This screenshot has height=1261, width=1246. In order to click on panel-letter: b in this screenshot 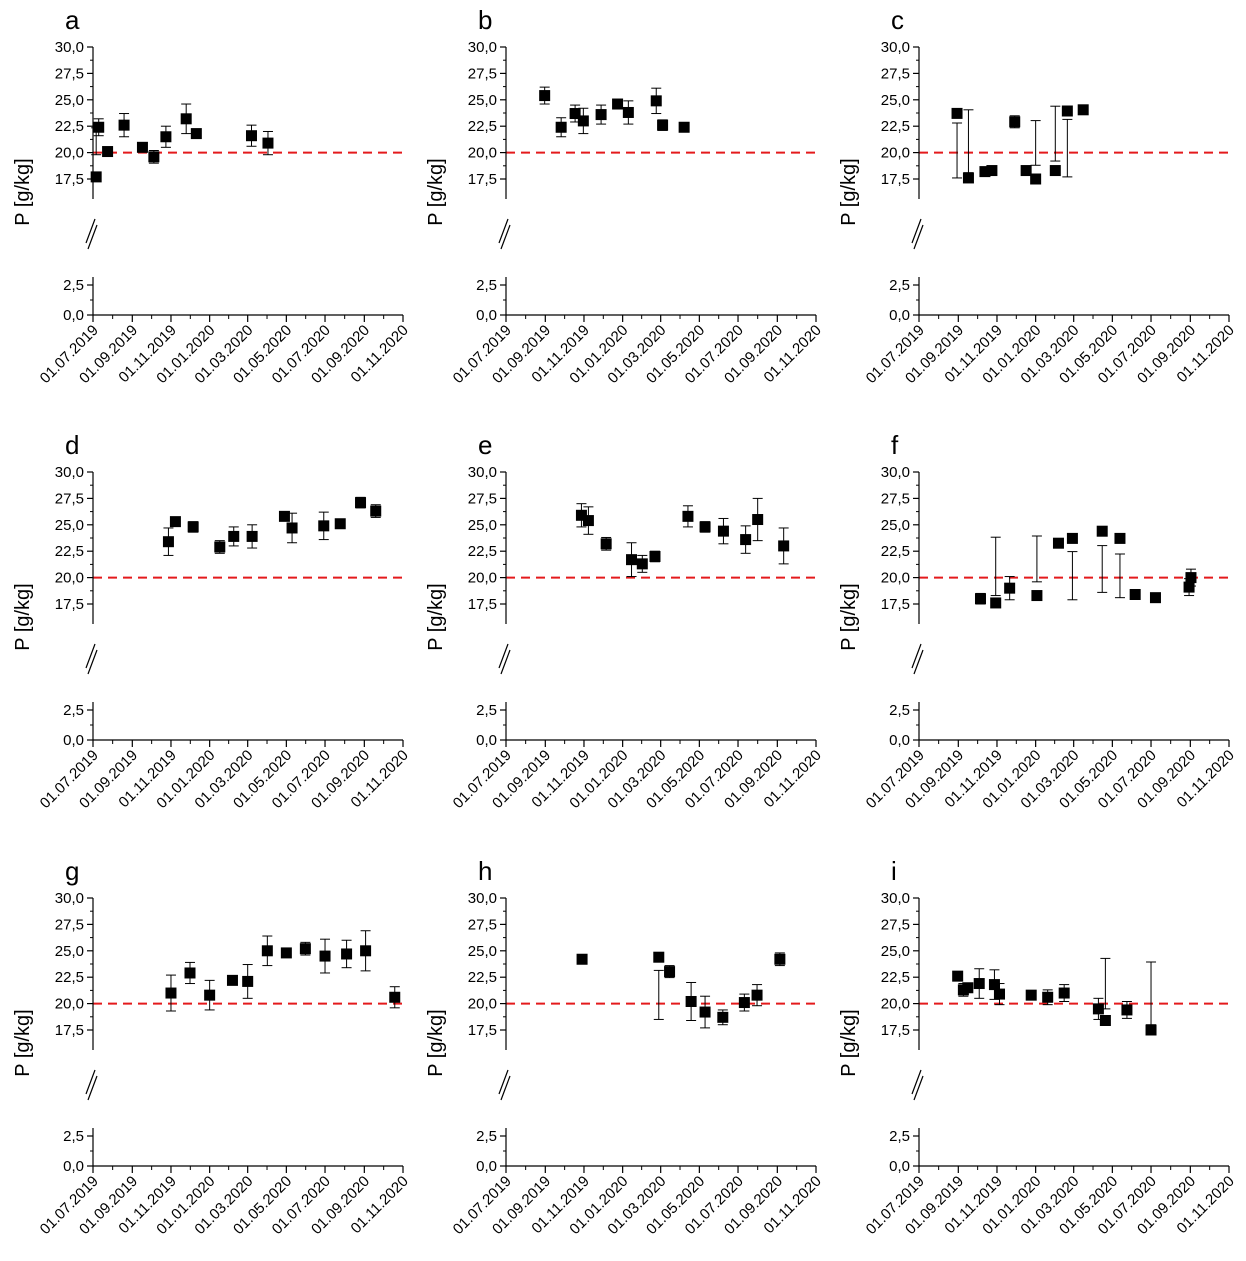, I will do `click(485, 20)`.